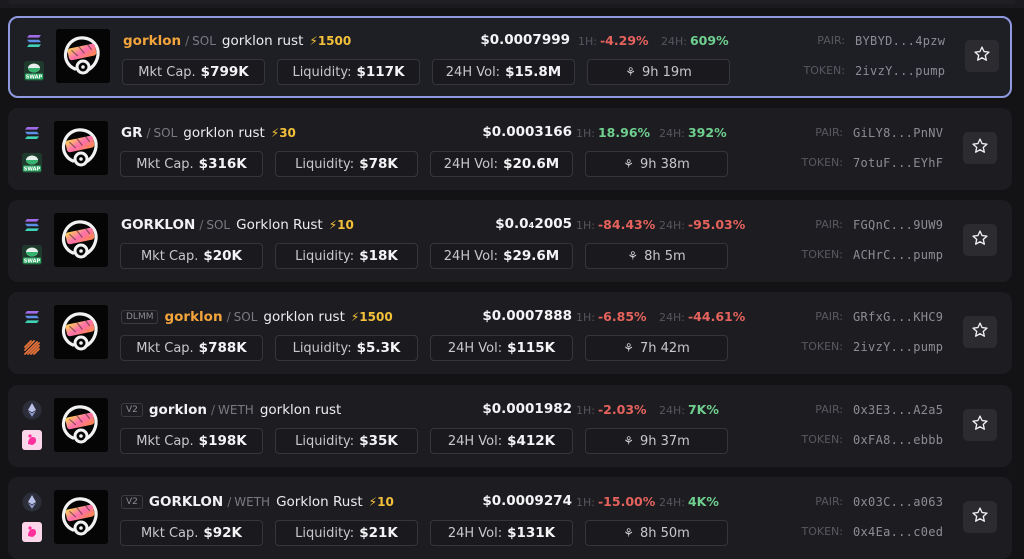  I want to click on price: $0.0003166, so click(527, 132).